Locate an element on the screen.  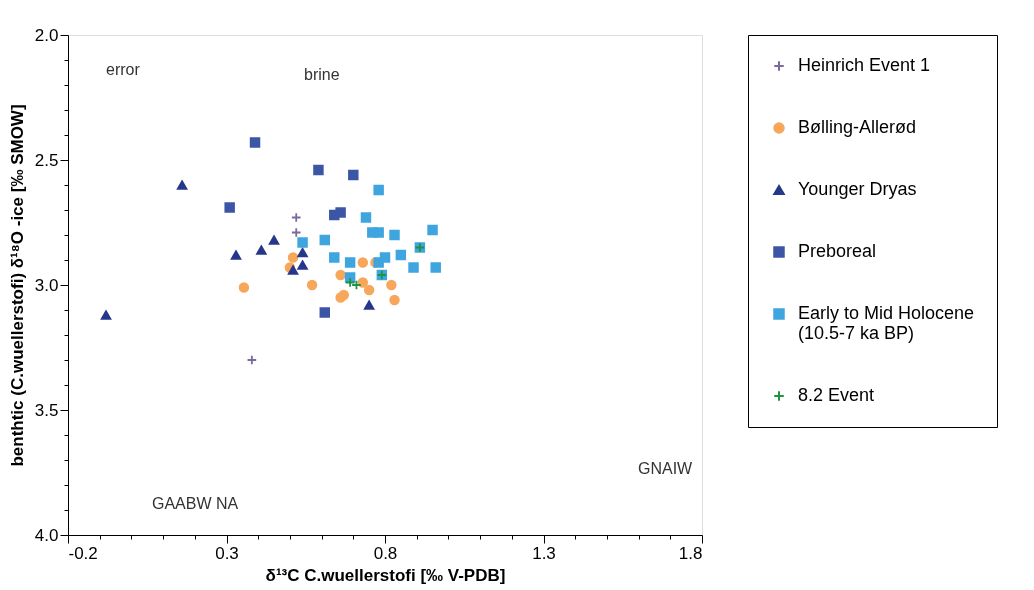
x-tick-label: -0.2 is located at coordinates (83, 553).